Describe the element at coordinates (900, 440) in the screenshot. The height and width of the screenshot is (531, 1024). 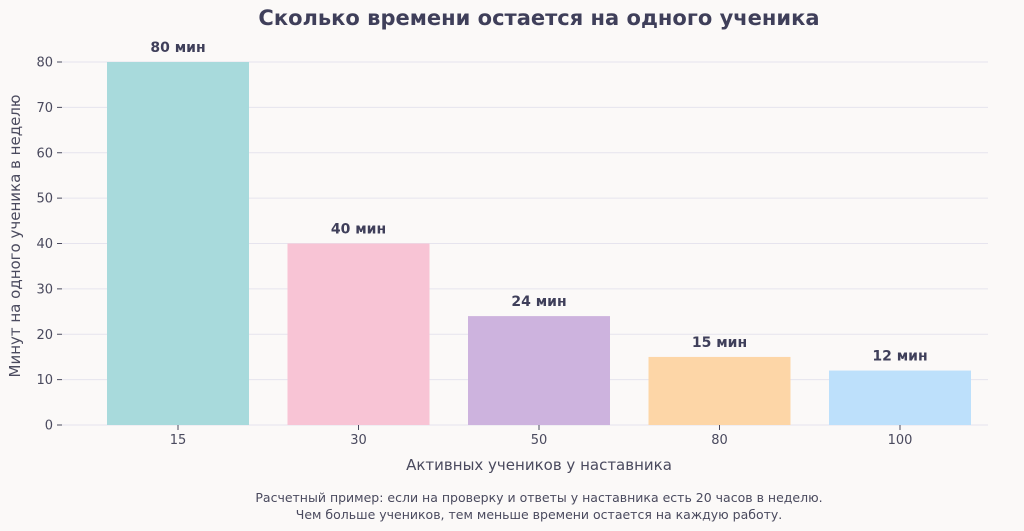
I see `x-tick-label-100: 100` at that location.